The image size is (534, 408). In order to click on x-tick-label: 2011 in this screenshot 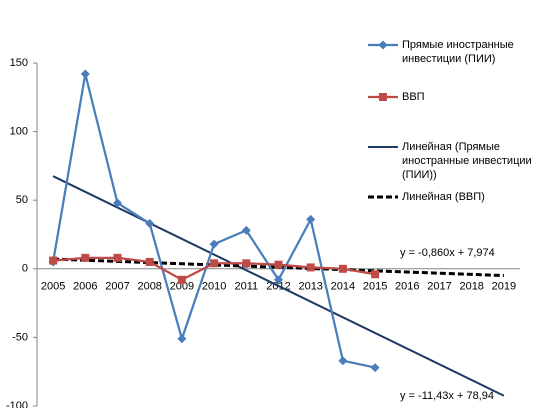, I will do `click(246, 287)`.